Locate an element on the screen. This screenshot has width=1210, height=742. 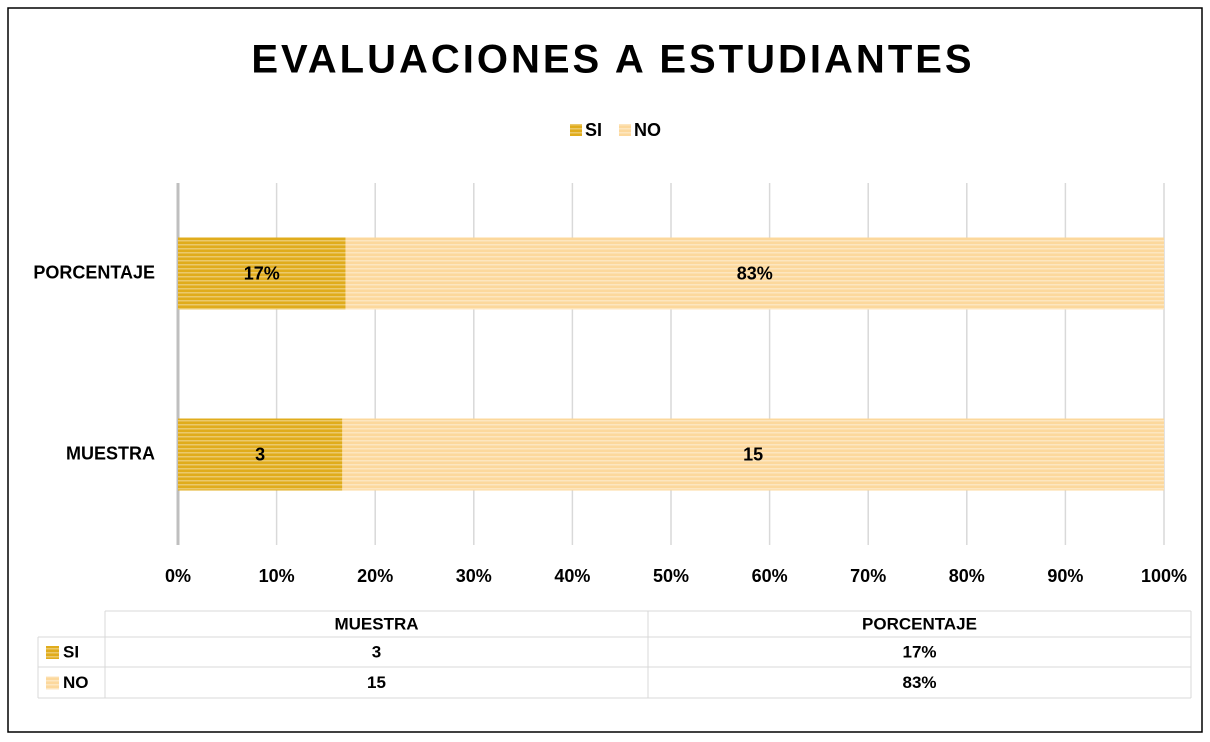
x-tick-label: 90% is located at coordinates (1065, 576).